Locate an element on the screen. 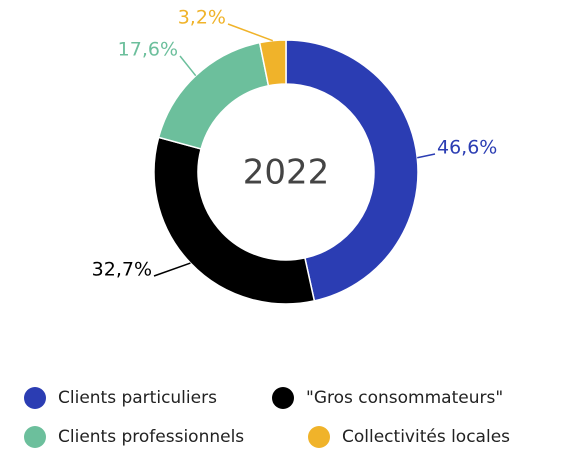 The image size is (567, 457). legend-label: Collectivités locales is located at coordinates (426, 437).